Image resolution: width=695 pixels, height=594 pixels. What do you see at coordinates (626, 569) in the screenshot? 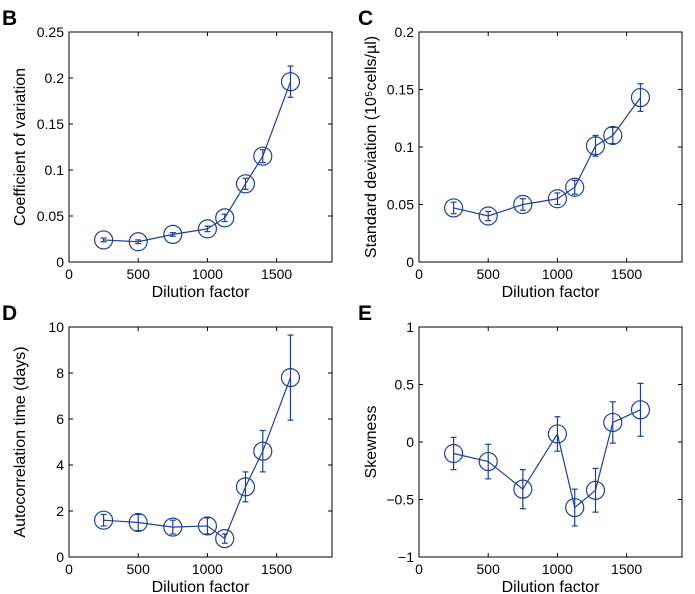
I see `panel-e-x-tick-label: 1500` at bounding box center [626, 569].